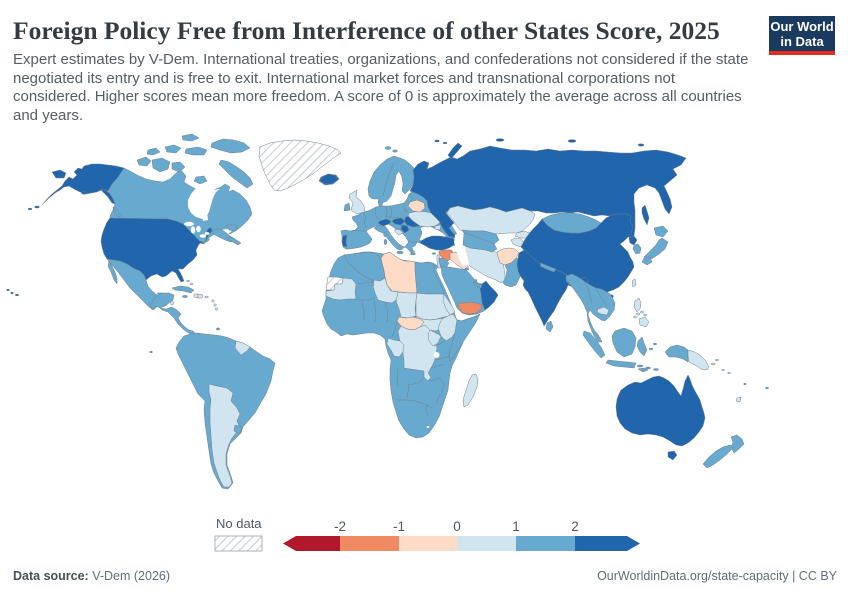  I want to click on svg-text: -1, so click(399, 526).